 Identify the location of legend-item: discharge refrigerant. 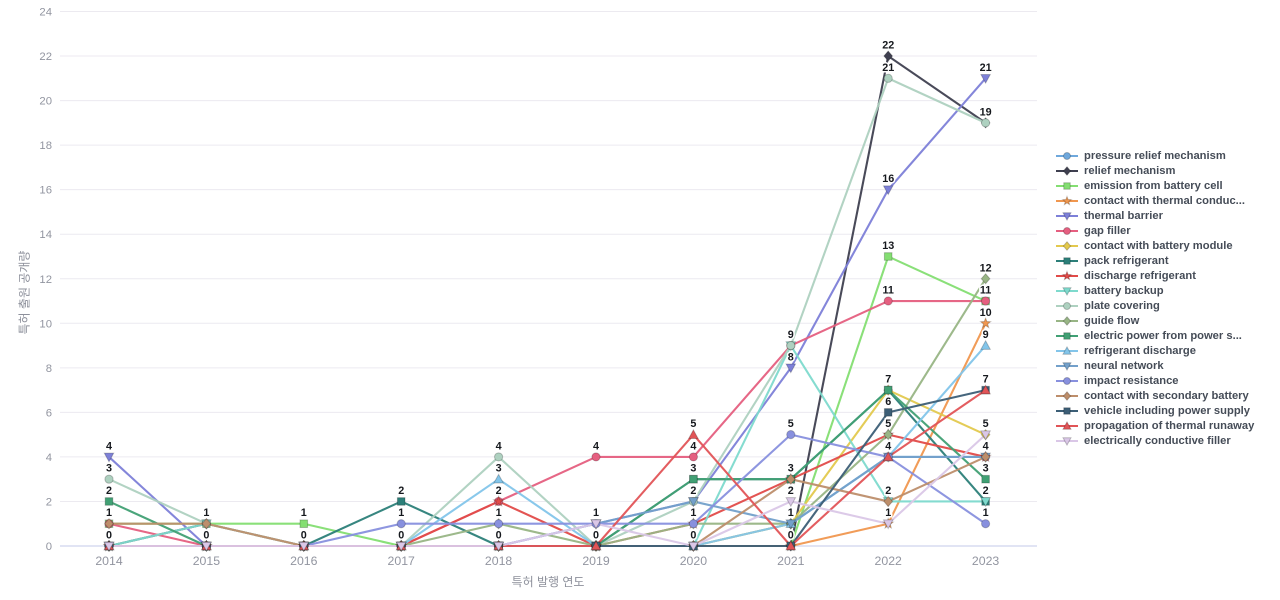
(1154, 275).